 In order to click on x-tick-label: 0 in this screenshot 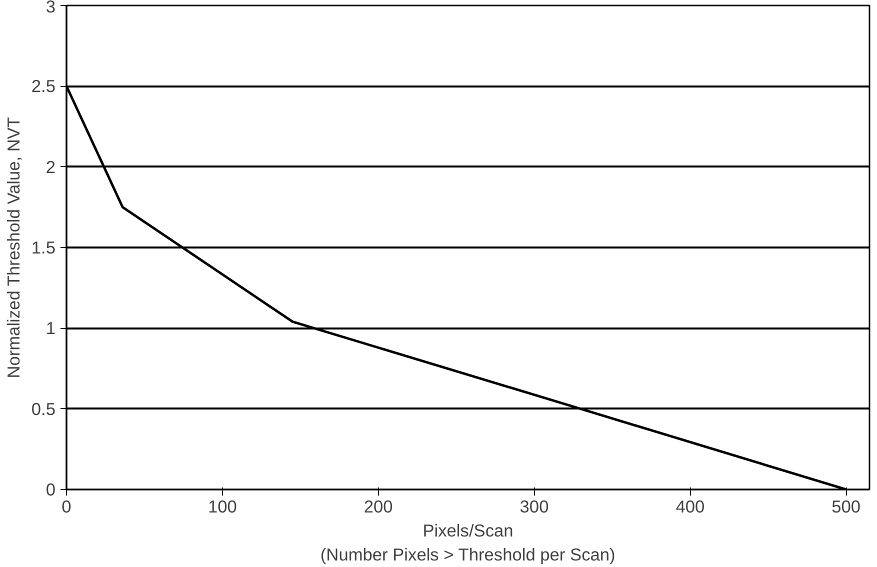, I will do `click(67, 506)`.